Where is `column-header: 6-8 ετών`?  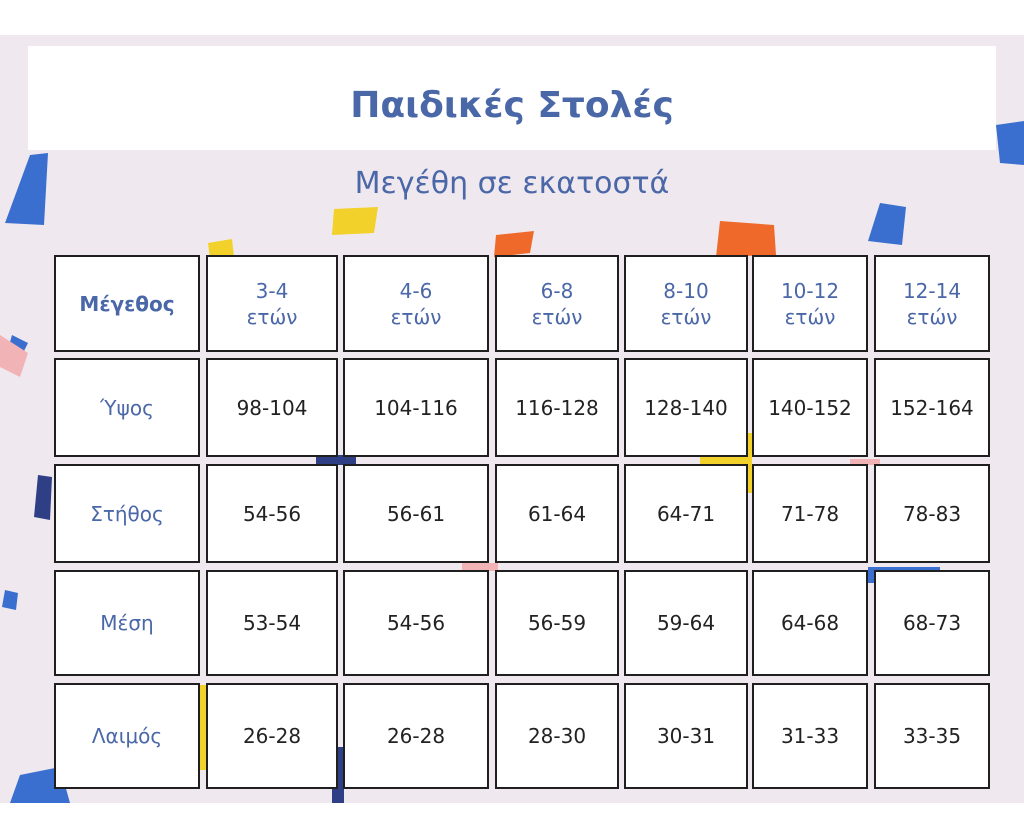
column-header: 6-8 ετών is located at coordinates (557, 303).